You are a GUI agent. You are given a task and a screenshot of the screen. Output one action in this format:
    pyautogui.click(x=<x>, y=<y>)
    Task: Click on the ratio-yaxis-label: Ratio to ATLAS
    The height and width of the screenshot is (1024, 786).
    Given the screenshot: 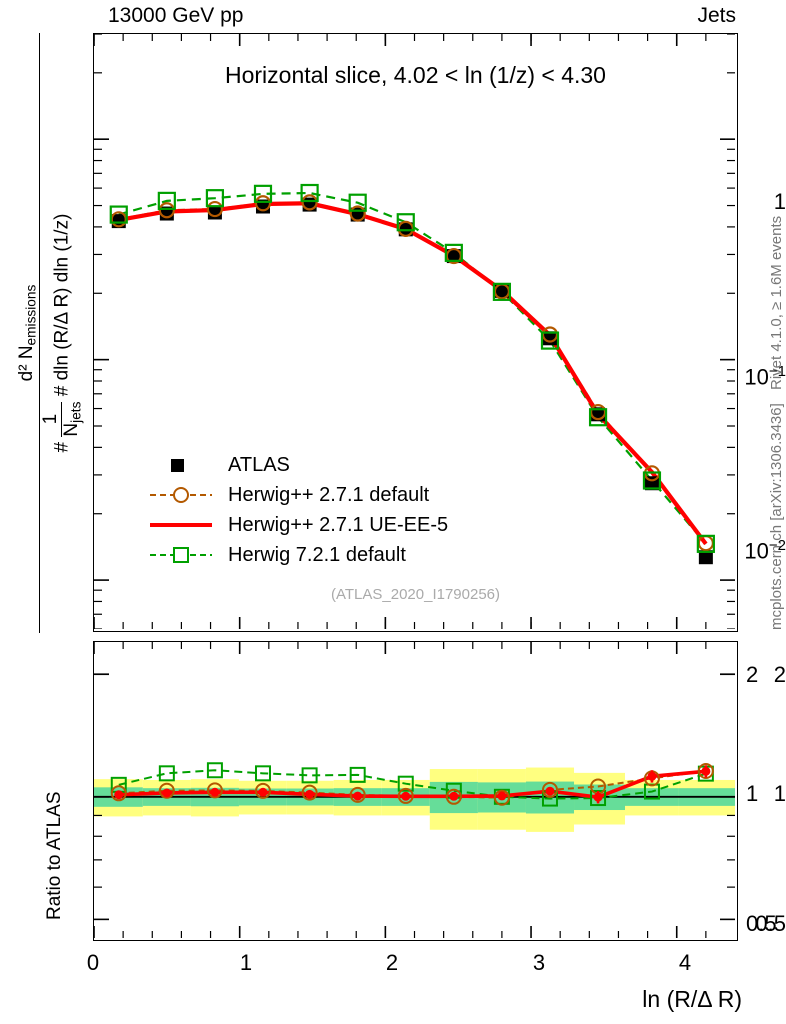 What is the action you would take?
    pyautogui.click(x=54, y=856)
    